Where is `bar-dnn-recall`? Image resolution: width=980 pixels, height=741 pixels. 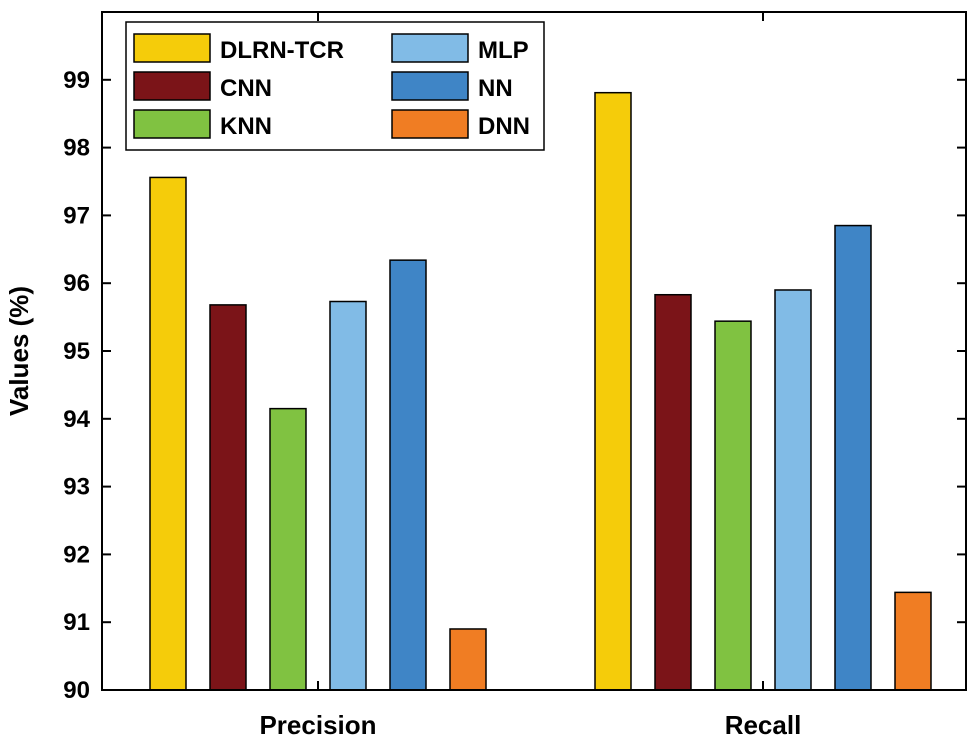 bar-dnn-recall is located at coordinates (913, 641).